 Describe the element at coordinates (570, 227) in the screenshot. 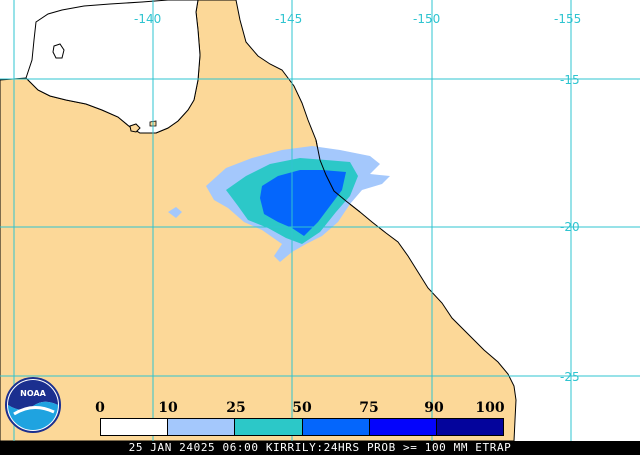

I see `lat-label: -20` at that location.